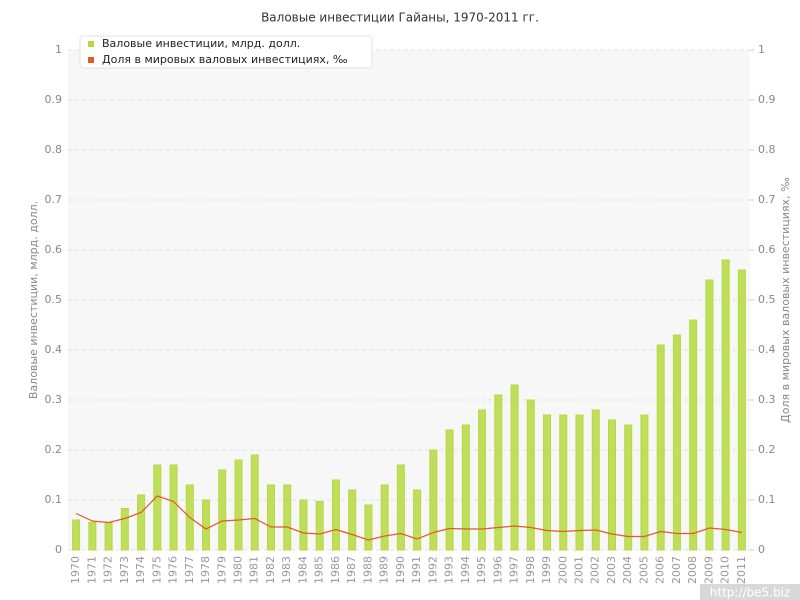 This screenshot has width=800, height=600. Describe the element at coordinates (514, 570) in the screenshot. I see `x-tick-label: 1997` at that location.